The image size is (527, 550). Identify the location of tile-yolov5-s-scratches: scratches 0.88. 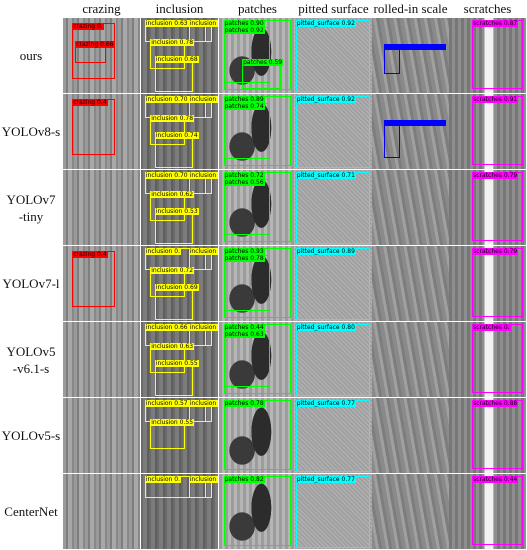
(487, 435).